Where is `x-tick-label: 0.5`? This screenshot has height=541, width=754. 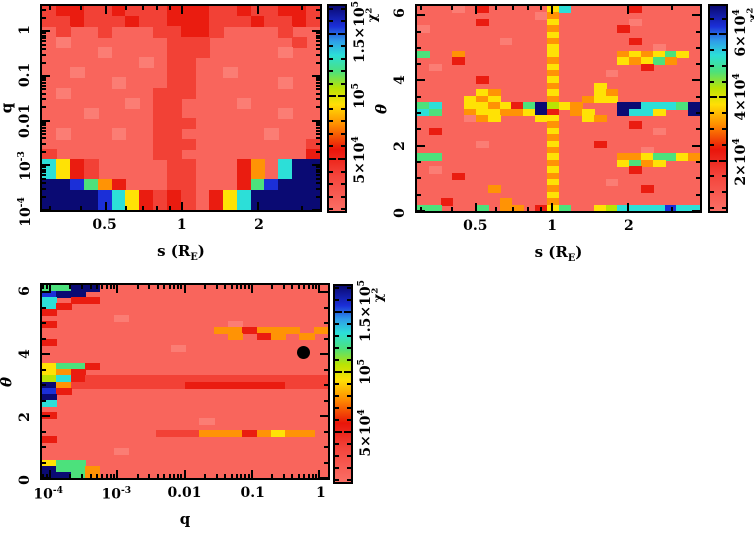
x-tick-label: 0.5 is located at coordinates (475, 226).